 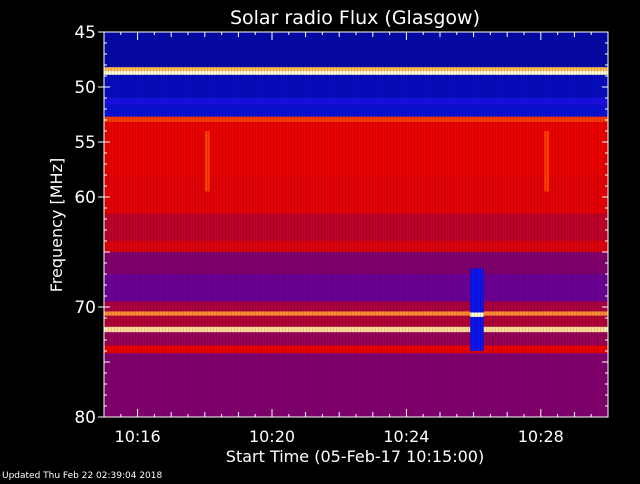 What do you see at coordinates (85, 33) in the screenshot?
I see `y-tick-label: 45` at bounding box center [85, 33].